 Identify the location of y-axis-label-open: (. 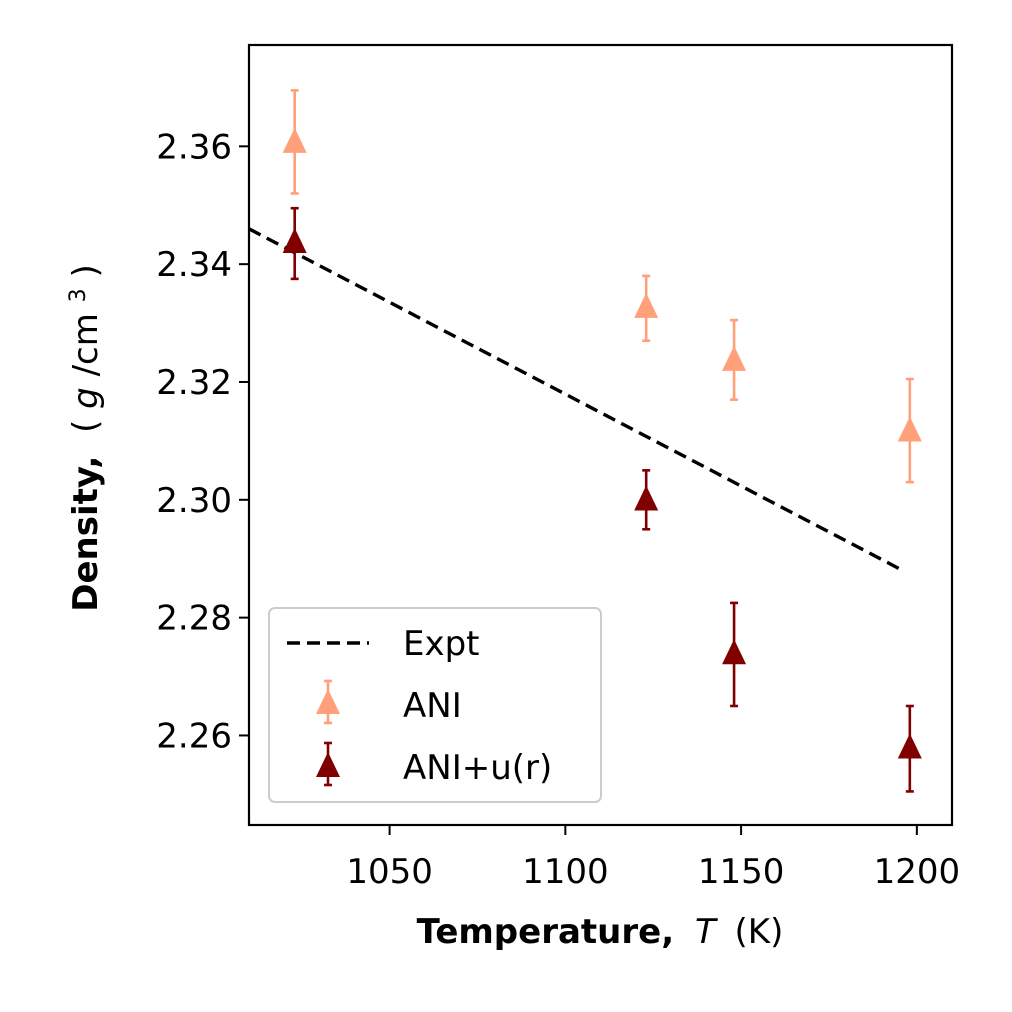
(86, 426).